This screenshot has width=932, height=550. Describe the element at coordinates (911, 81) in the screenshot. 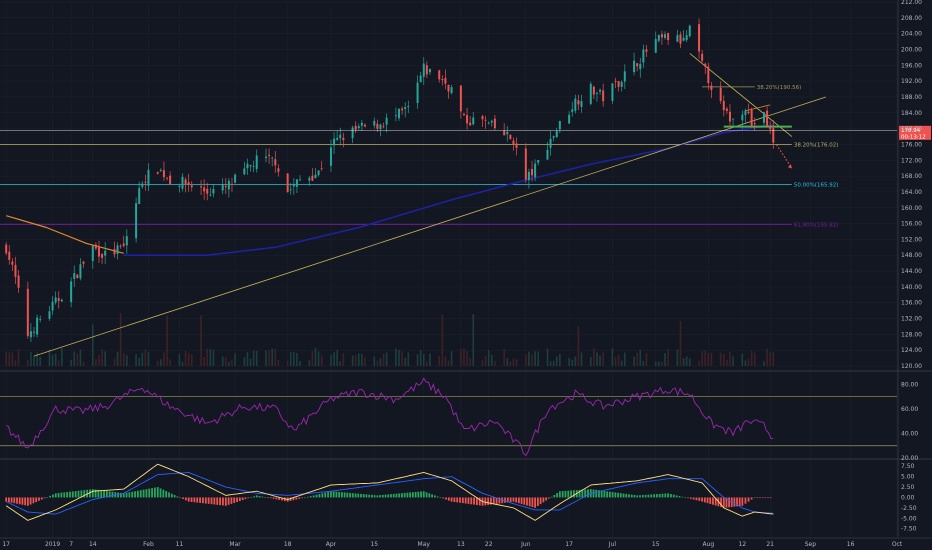

I see `price-tick-label: 192.00` at that location.